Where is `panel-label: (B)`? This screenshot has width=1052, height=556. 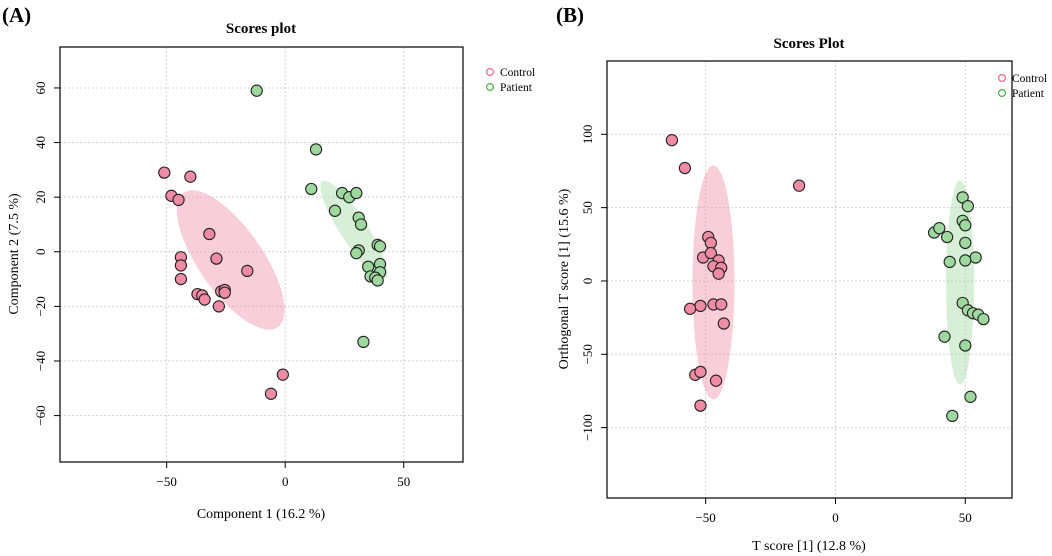 panel-label: (B) is located at coordinates (570, 15).